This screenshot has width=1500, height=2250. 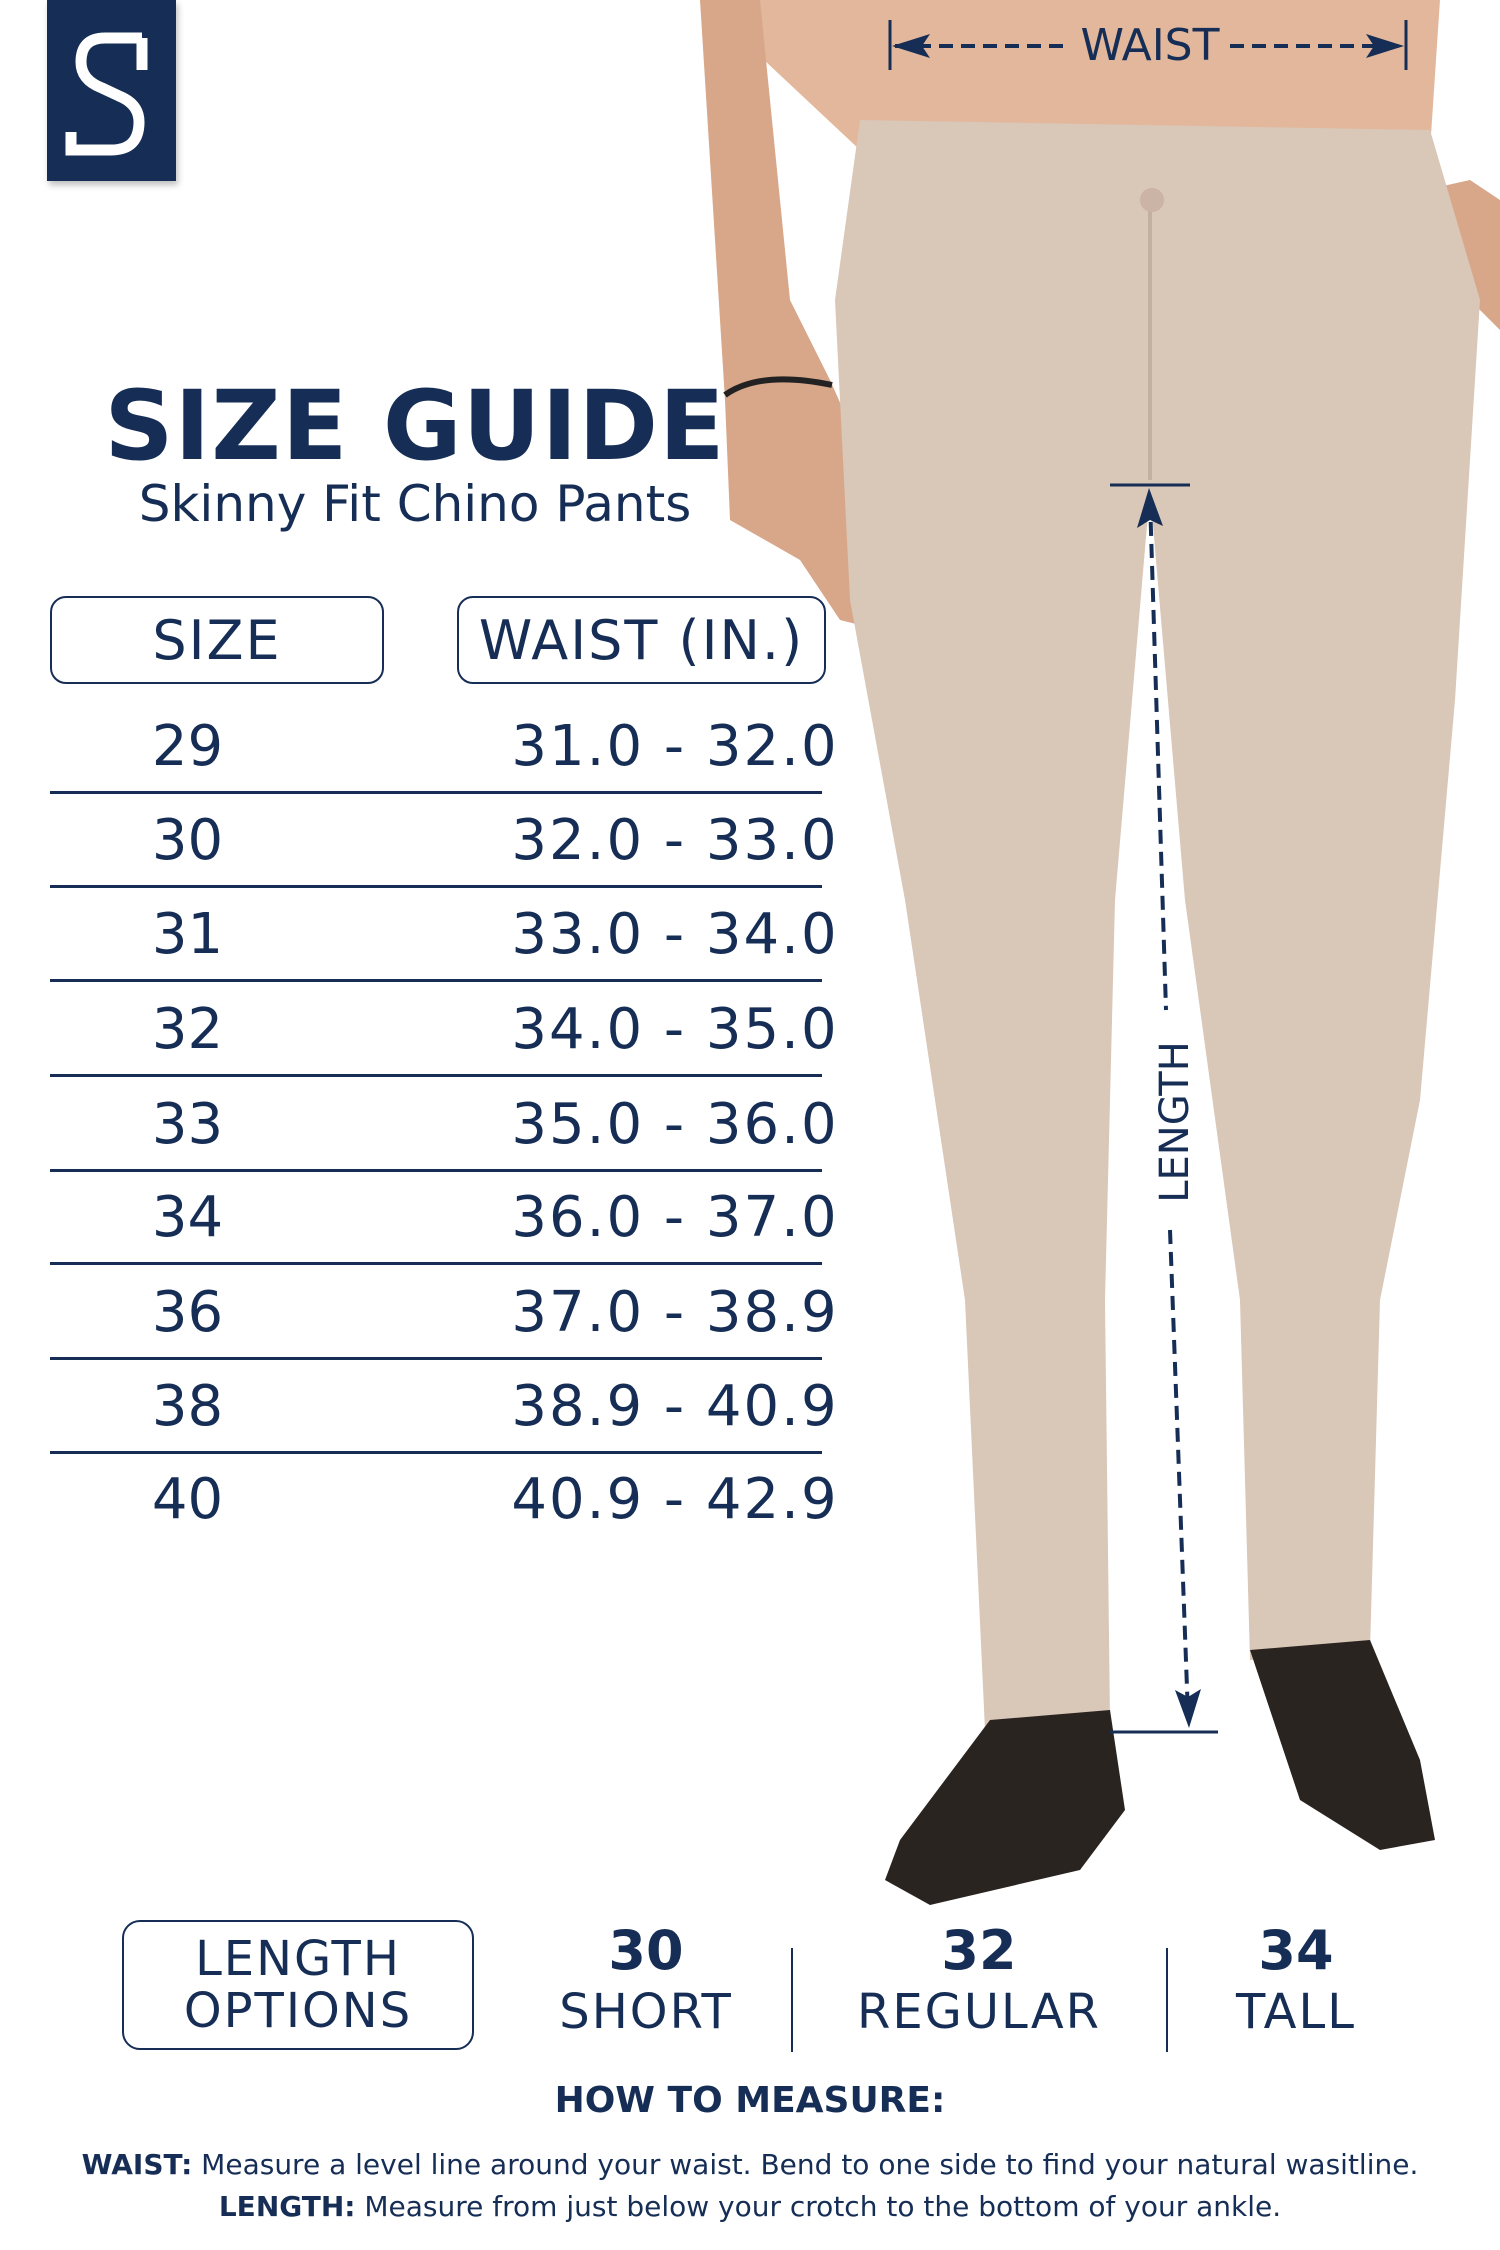 What do you see at coordinates (443, 1125) in the screenshot?
I see `table-row: 33 35.0 - 36.0` at bounding box center [443, 1125].